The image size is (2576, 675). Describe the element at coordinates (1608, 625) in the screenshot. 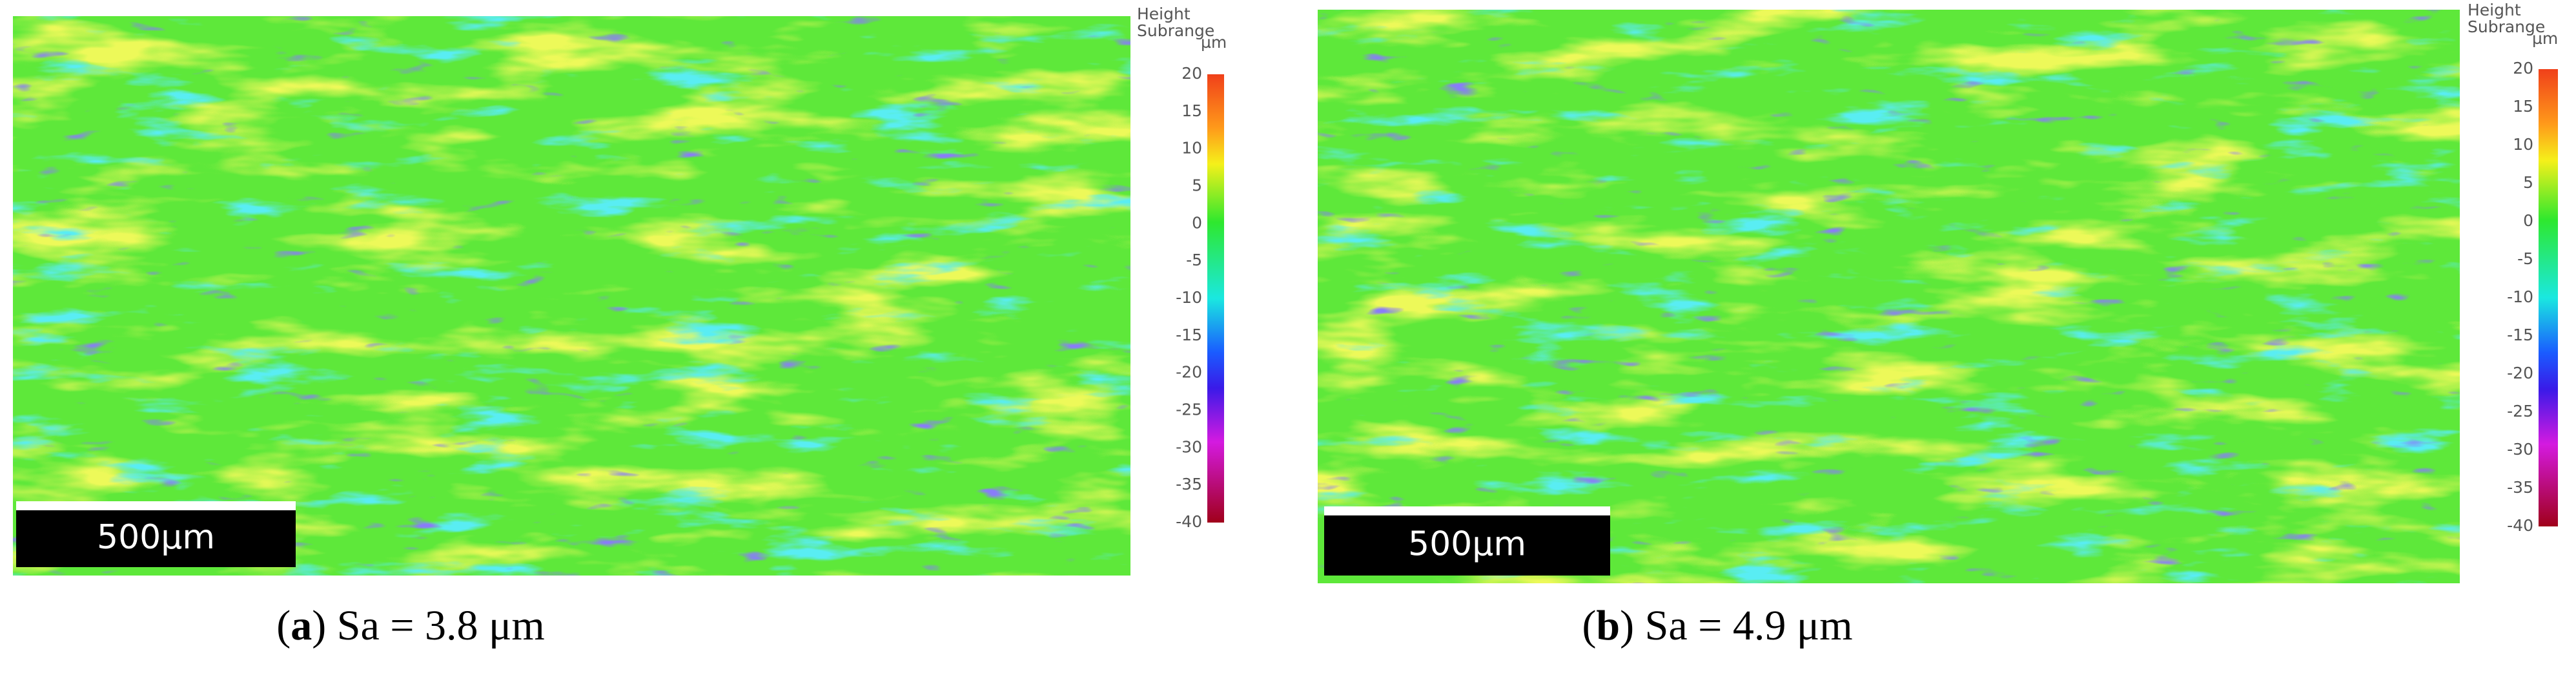

I see `caption-label: b` at that location.